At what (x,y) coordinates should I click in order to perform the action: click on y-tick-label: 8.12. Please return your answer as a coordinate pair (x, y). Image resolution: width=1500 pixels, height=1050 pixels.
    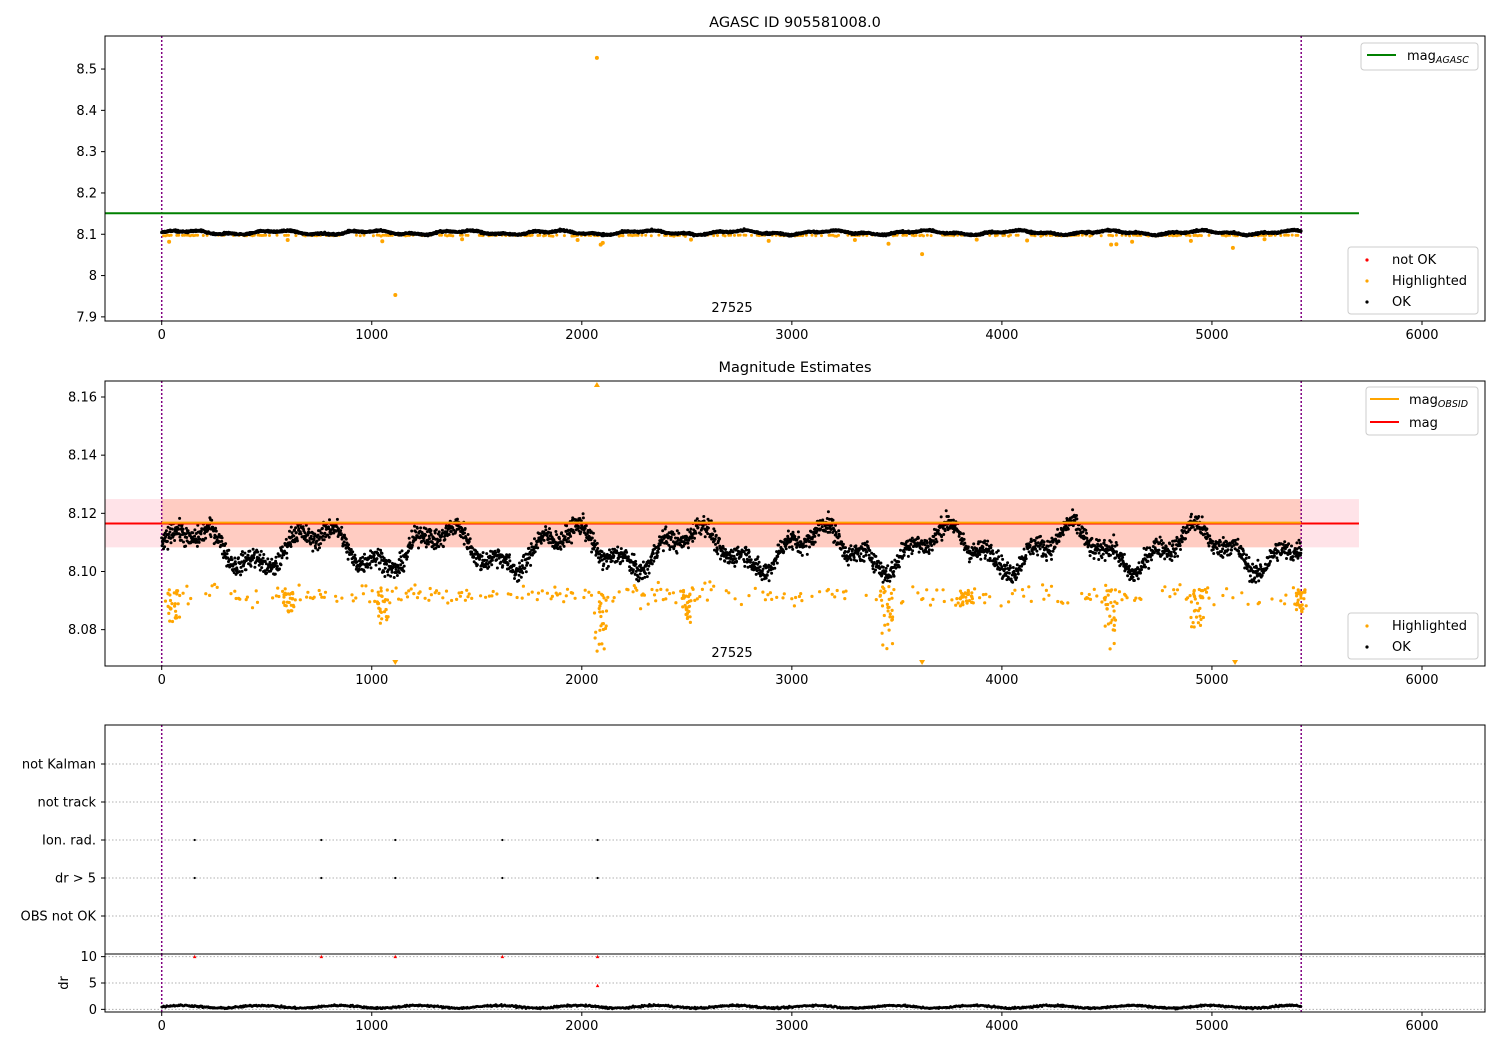
    Looking at the image, I should click on (82, 514).